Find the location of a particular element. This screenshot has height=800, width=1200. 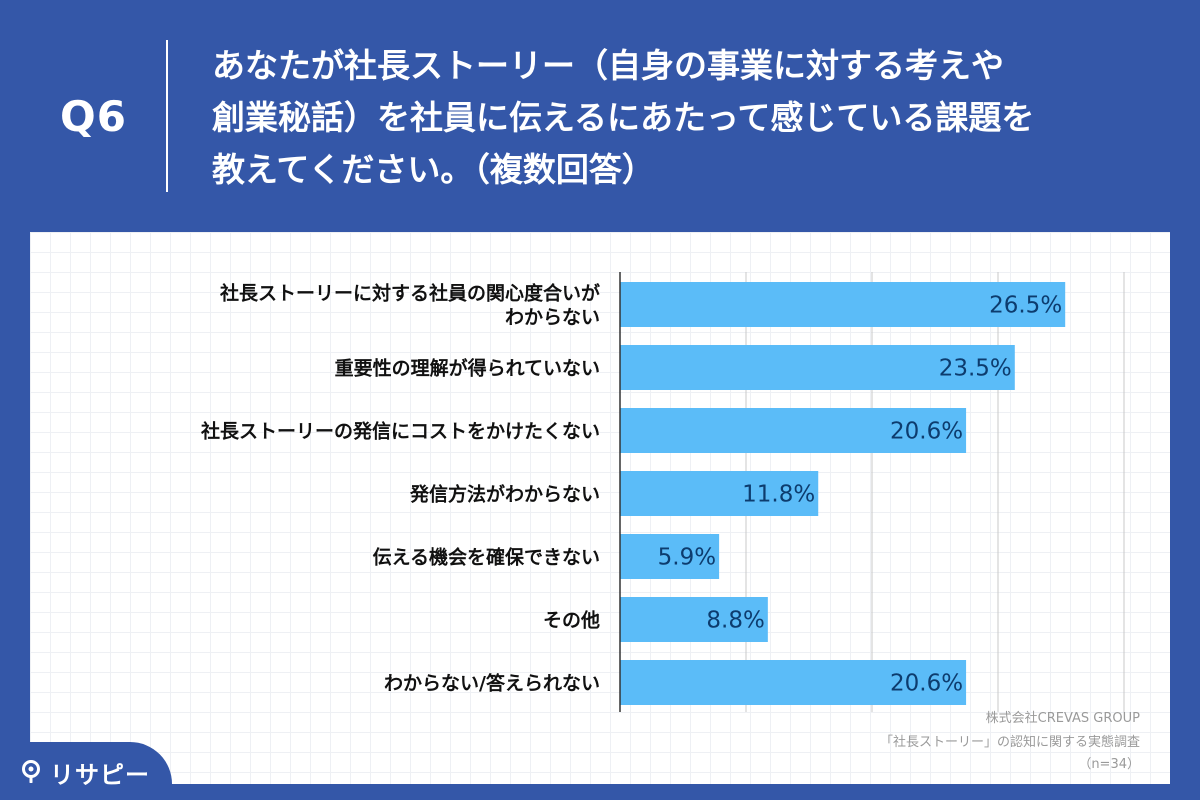

source-note: （n=34） is located at coordinates (1109, 764).